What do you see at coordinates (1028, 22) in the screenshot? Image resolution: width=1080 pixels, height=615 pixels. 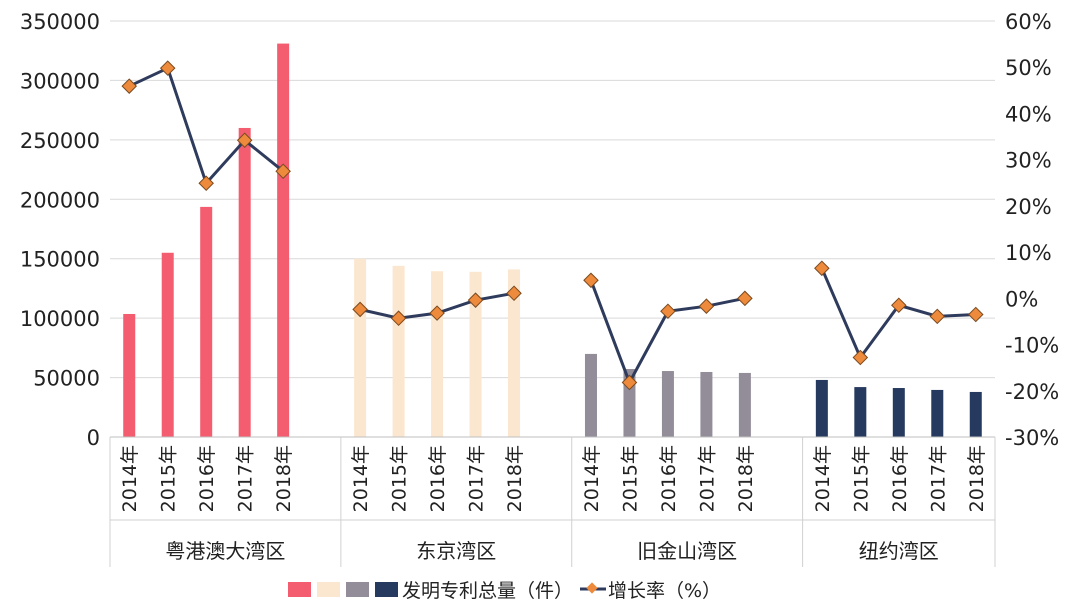 I see `right-tick-label: 60%` at bounding box center [1028, 22].